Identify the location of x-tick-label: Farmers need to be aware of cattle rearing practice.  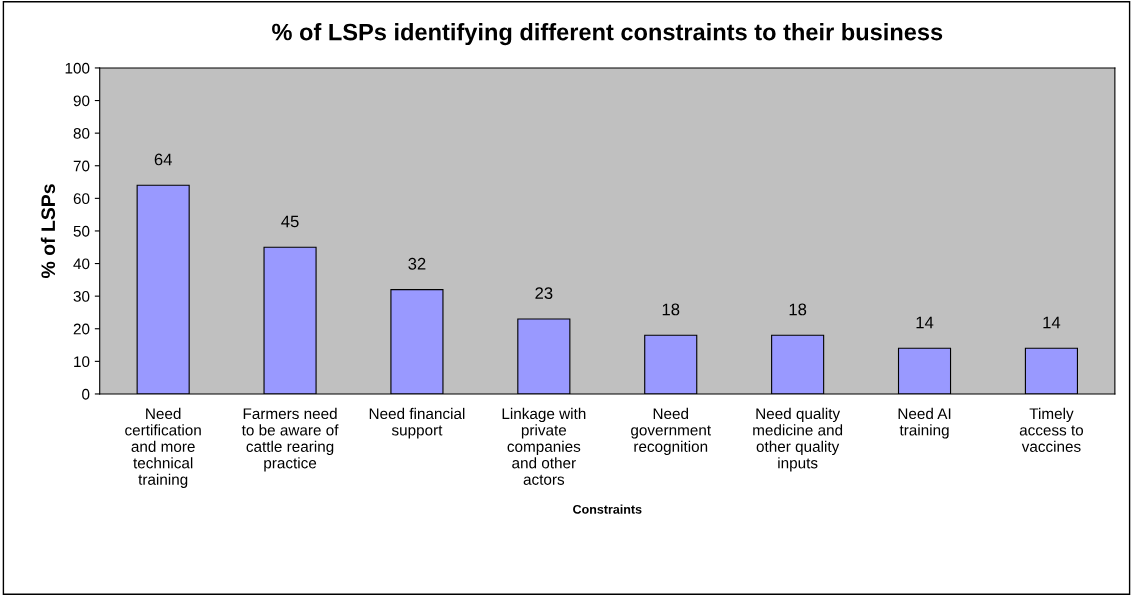
(290, 439).